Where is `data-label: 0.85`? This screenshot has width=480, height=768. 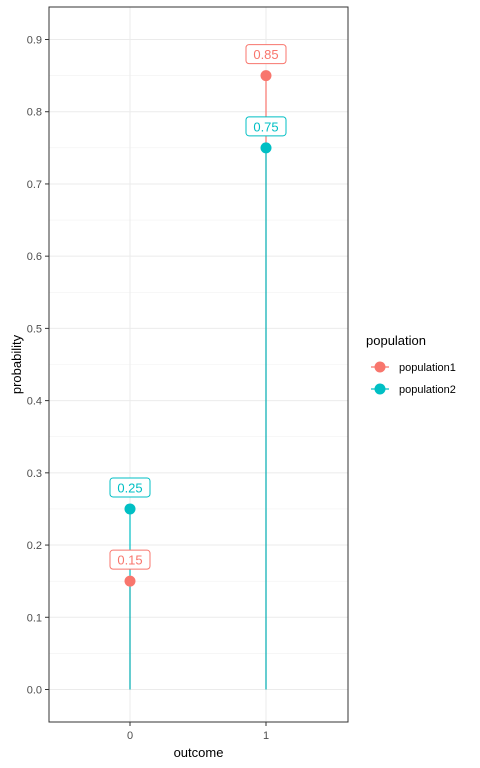
data-label: 0.85 is located at coordinates (265, 54).